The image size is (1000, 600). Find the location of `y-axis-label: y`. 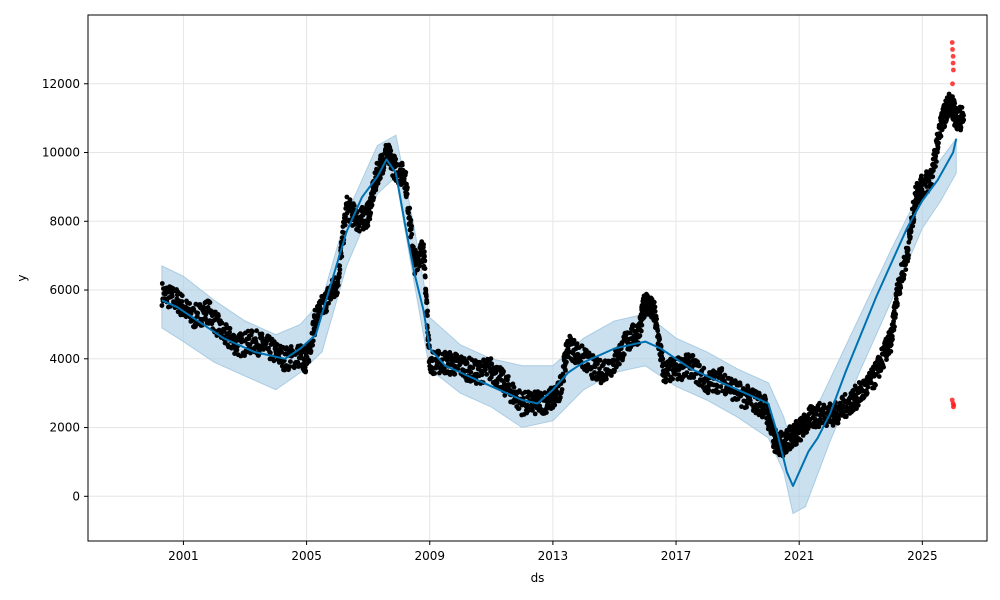

y-axis-label: y is located at coordinates (22, 277).